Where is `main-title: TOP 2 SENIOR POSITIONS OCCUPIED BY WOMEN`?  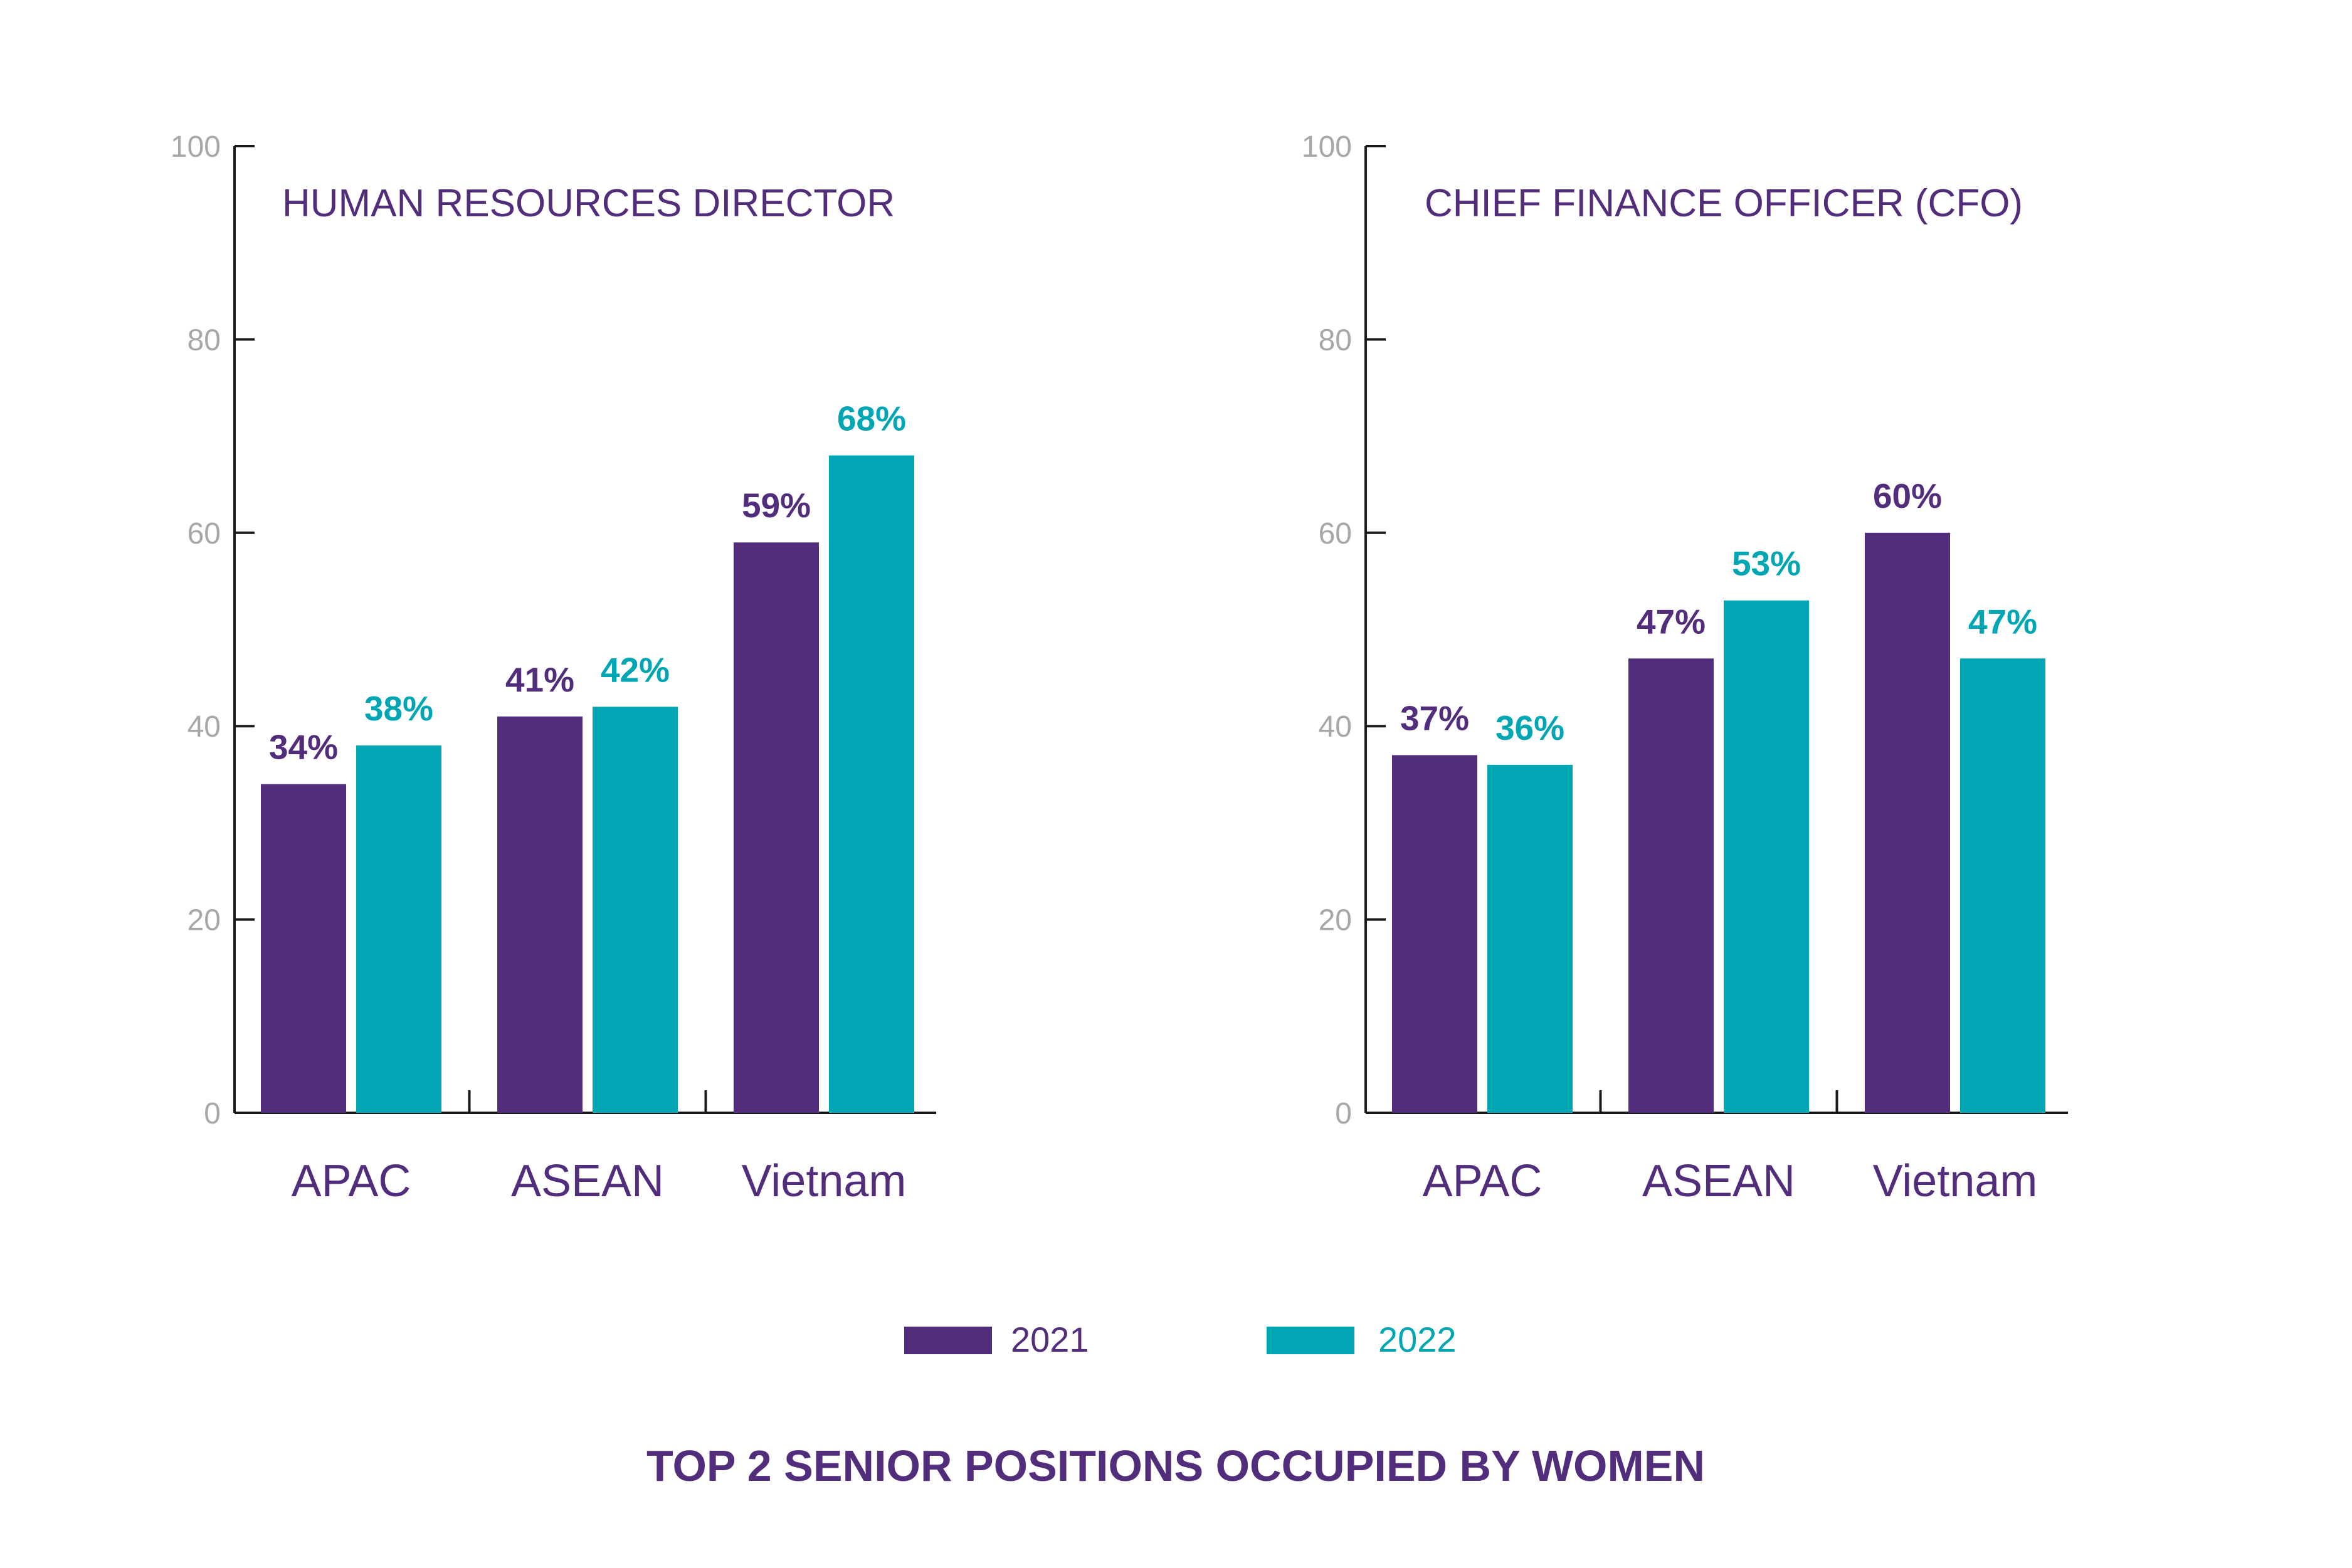 main-title: TOP 2 SENIOR POSITIONS OCCUPIED BY WOMEN is located at coordinates (1175, 1465).